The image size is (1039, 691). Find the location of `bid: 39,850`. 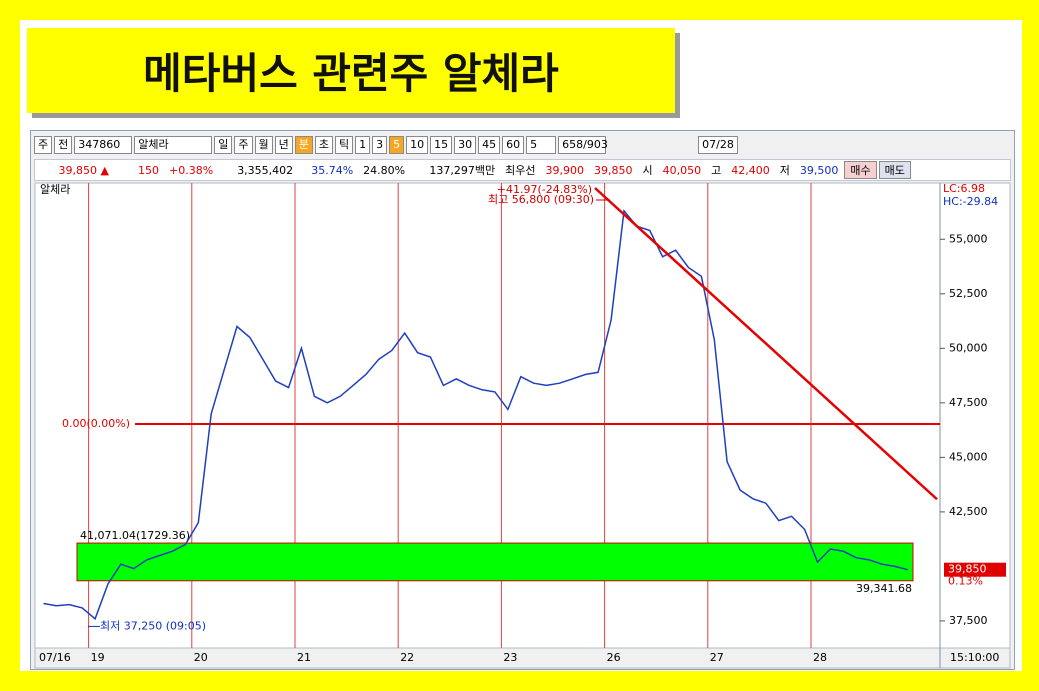

bid: 39,850 is located at coordinates (613, 170).